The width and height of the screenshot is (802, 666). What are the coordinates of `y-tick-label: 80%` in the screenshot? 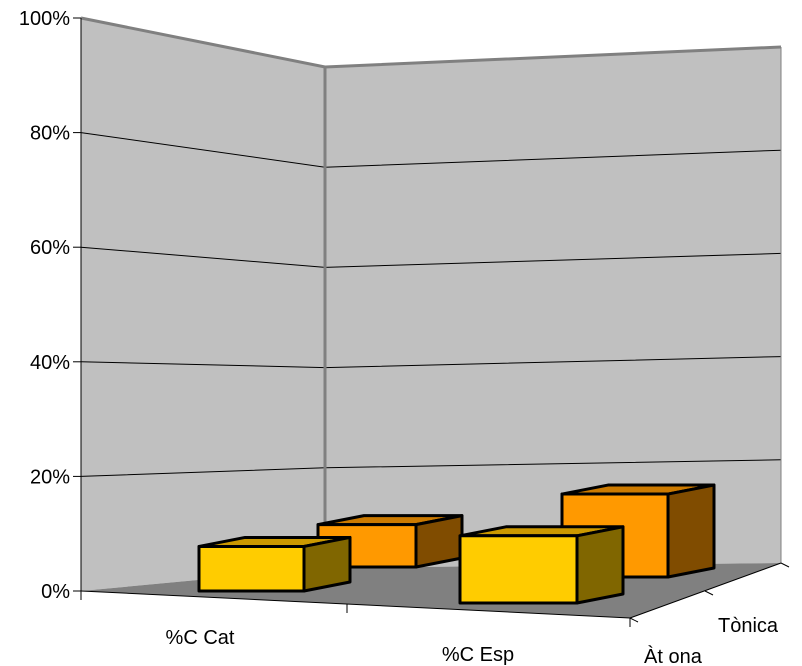 It's located at (50, 134).